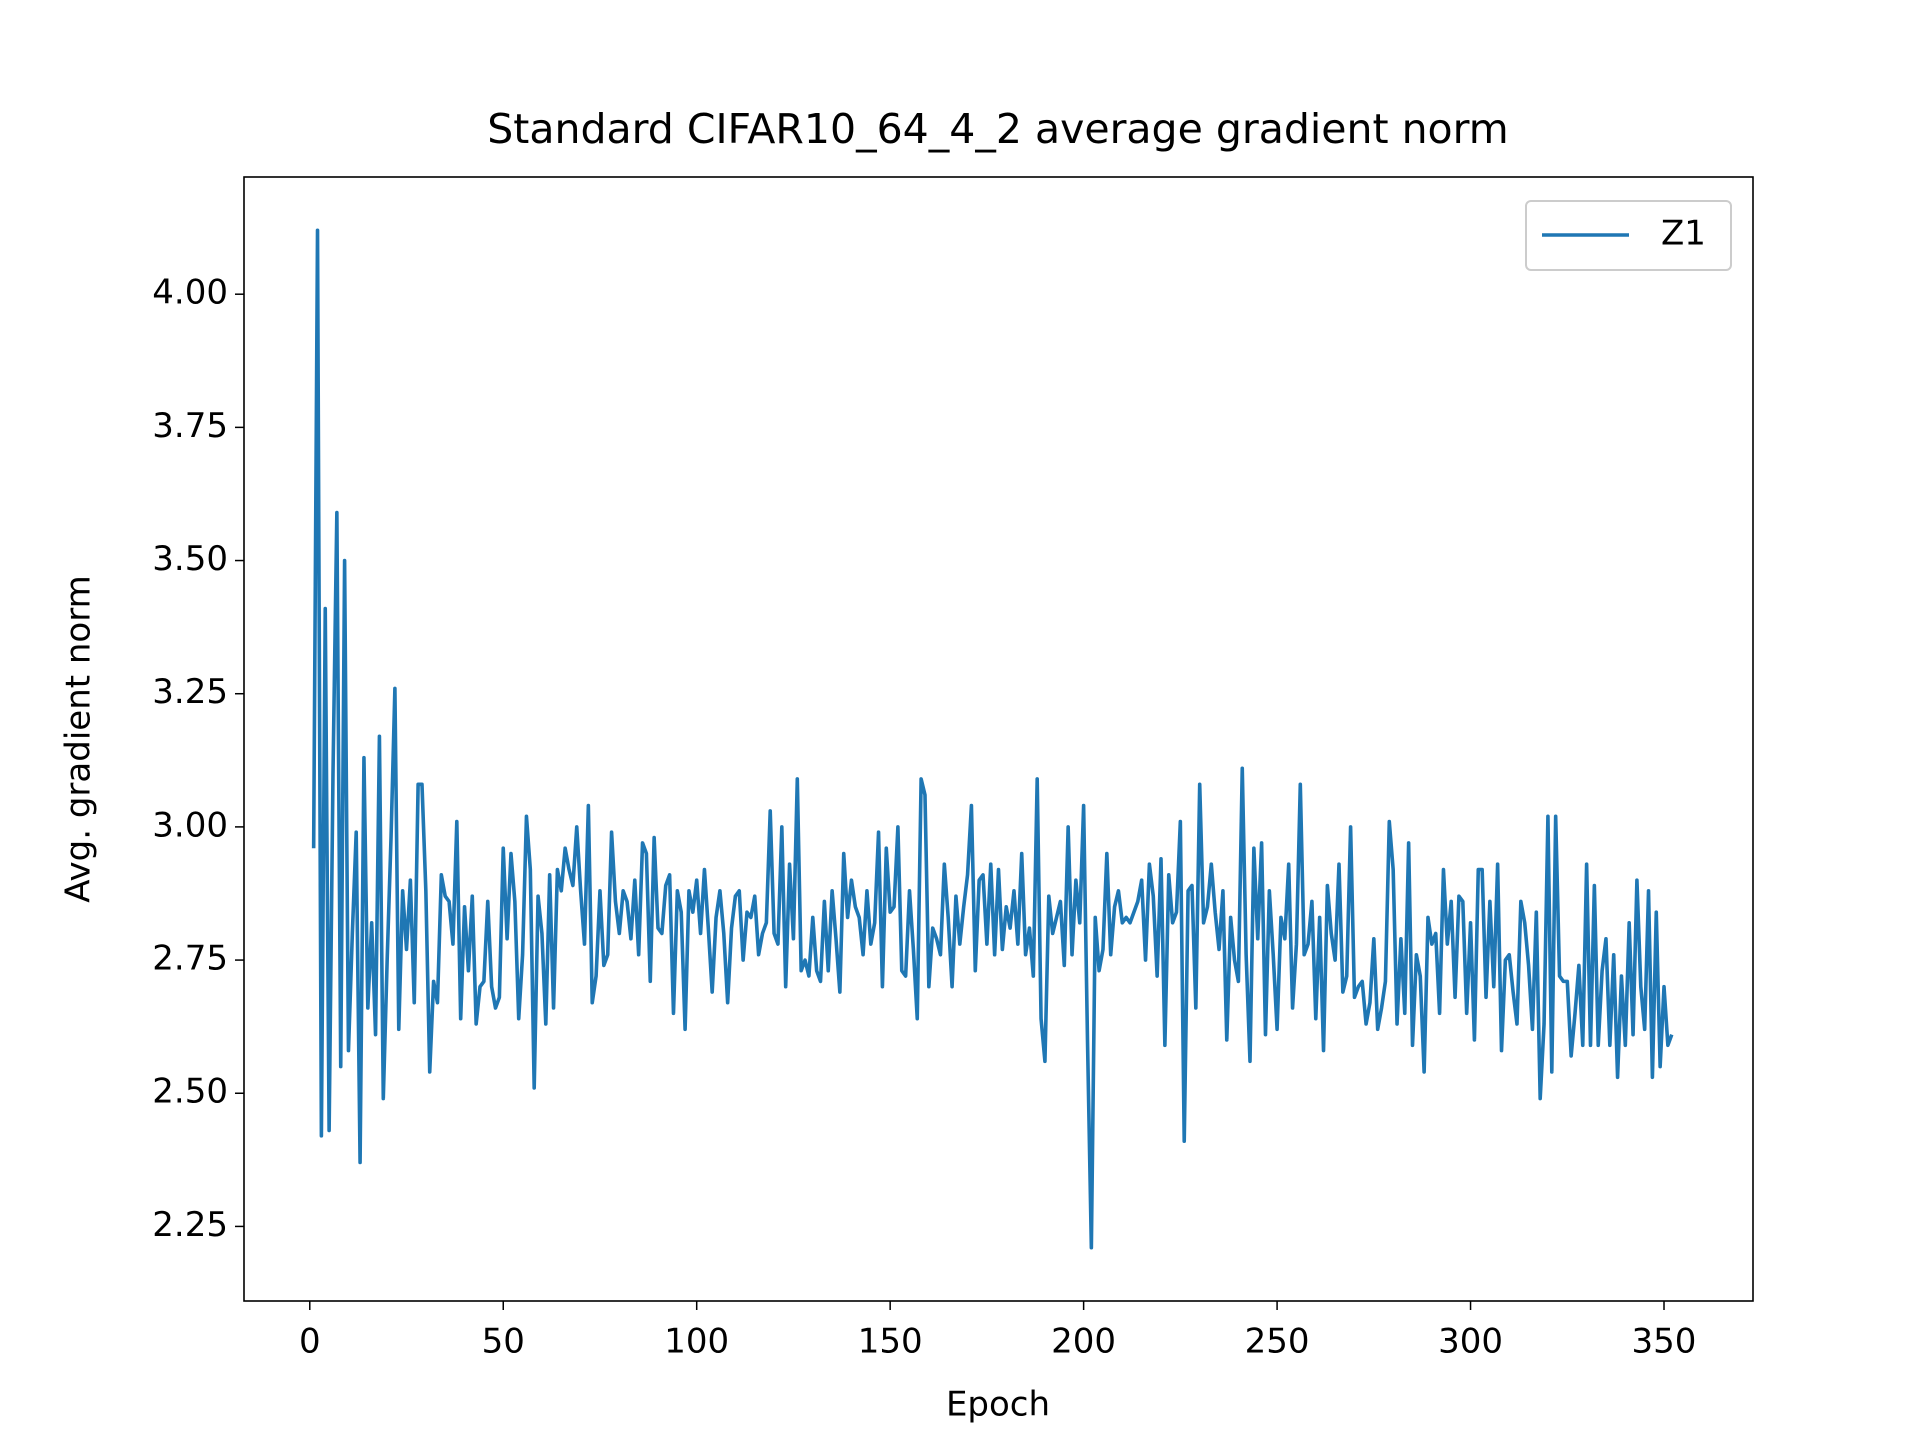 The height and width of the screenshot is (1440, 1920). Describe the element at coordinates (190, 1225) in the screenshot. I see `y-tick-label: 2.25` at that location.